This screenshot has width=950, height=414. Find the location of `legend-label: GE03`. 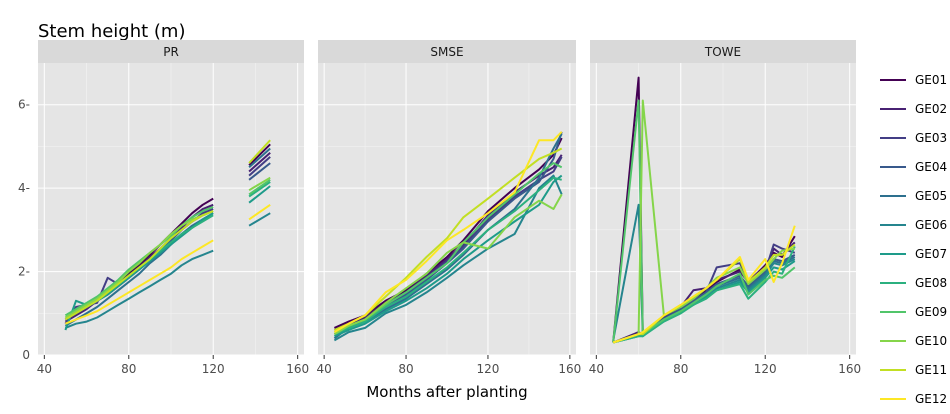

legend-label: GE03 is located at coordinates (931, 138).